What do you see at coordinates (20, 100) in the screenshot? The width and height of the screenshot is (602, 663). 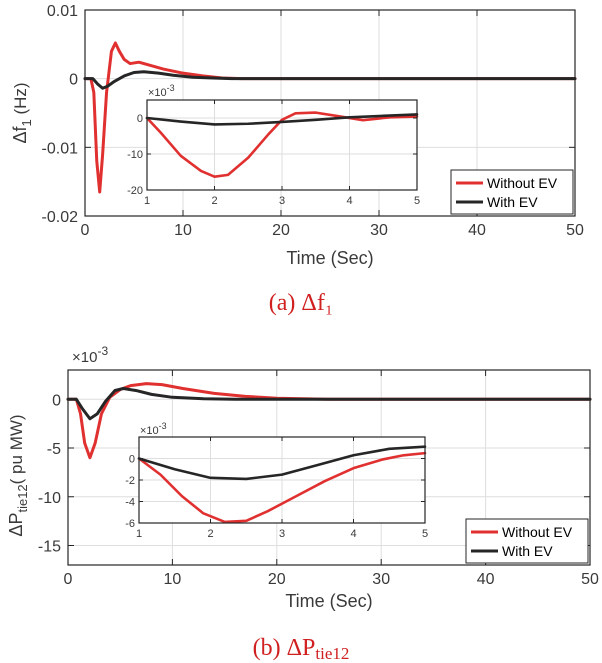 I see `y-axis-label-unit: (Hz)` at bounding box center [20, 100].